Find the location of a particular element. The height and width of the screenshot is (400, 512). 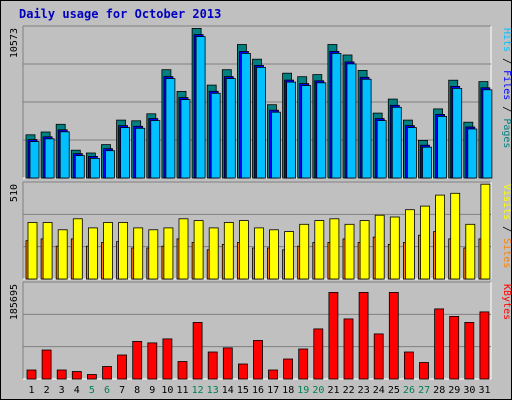

x-tick-label: 24 is located at coordinates (379, 390).